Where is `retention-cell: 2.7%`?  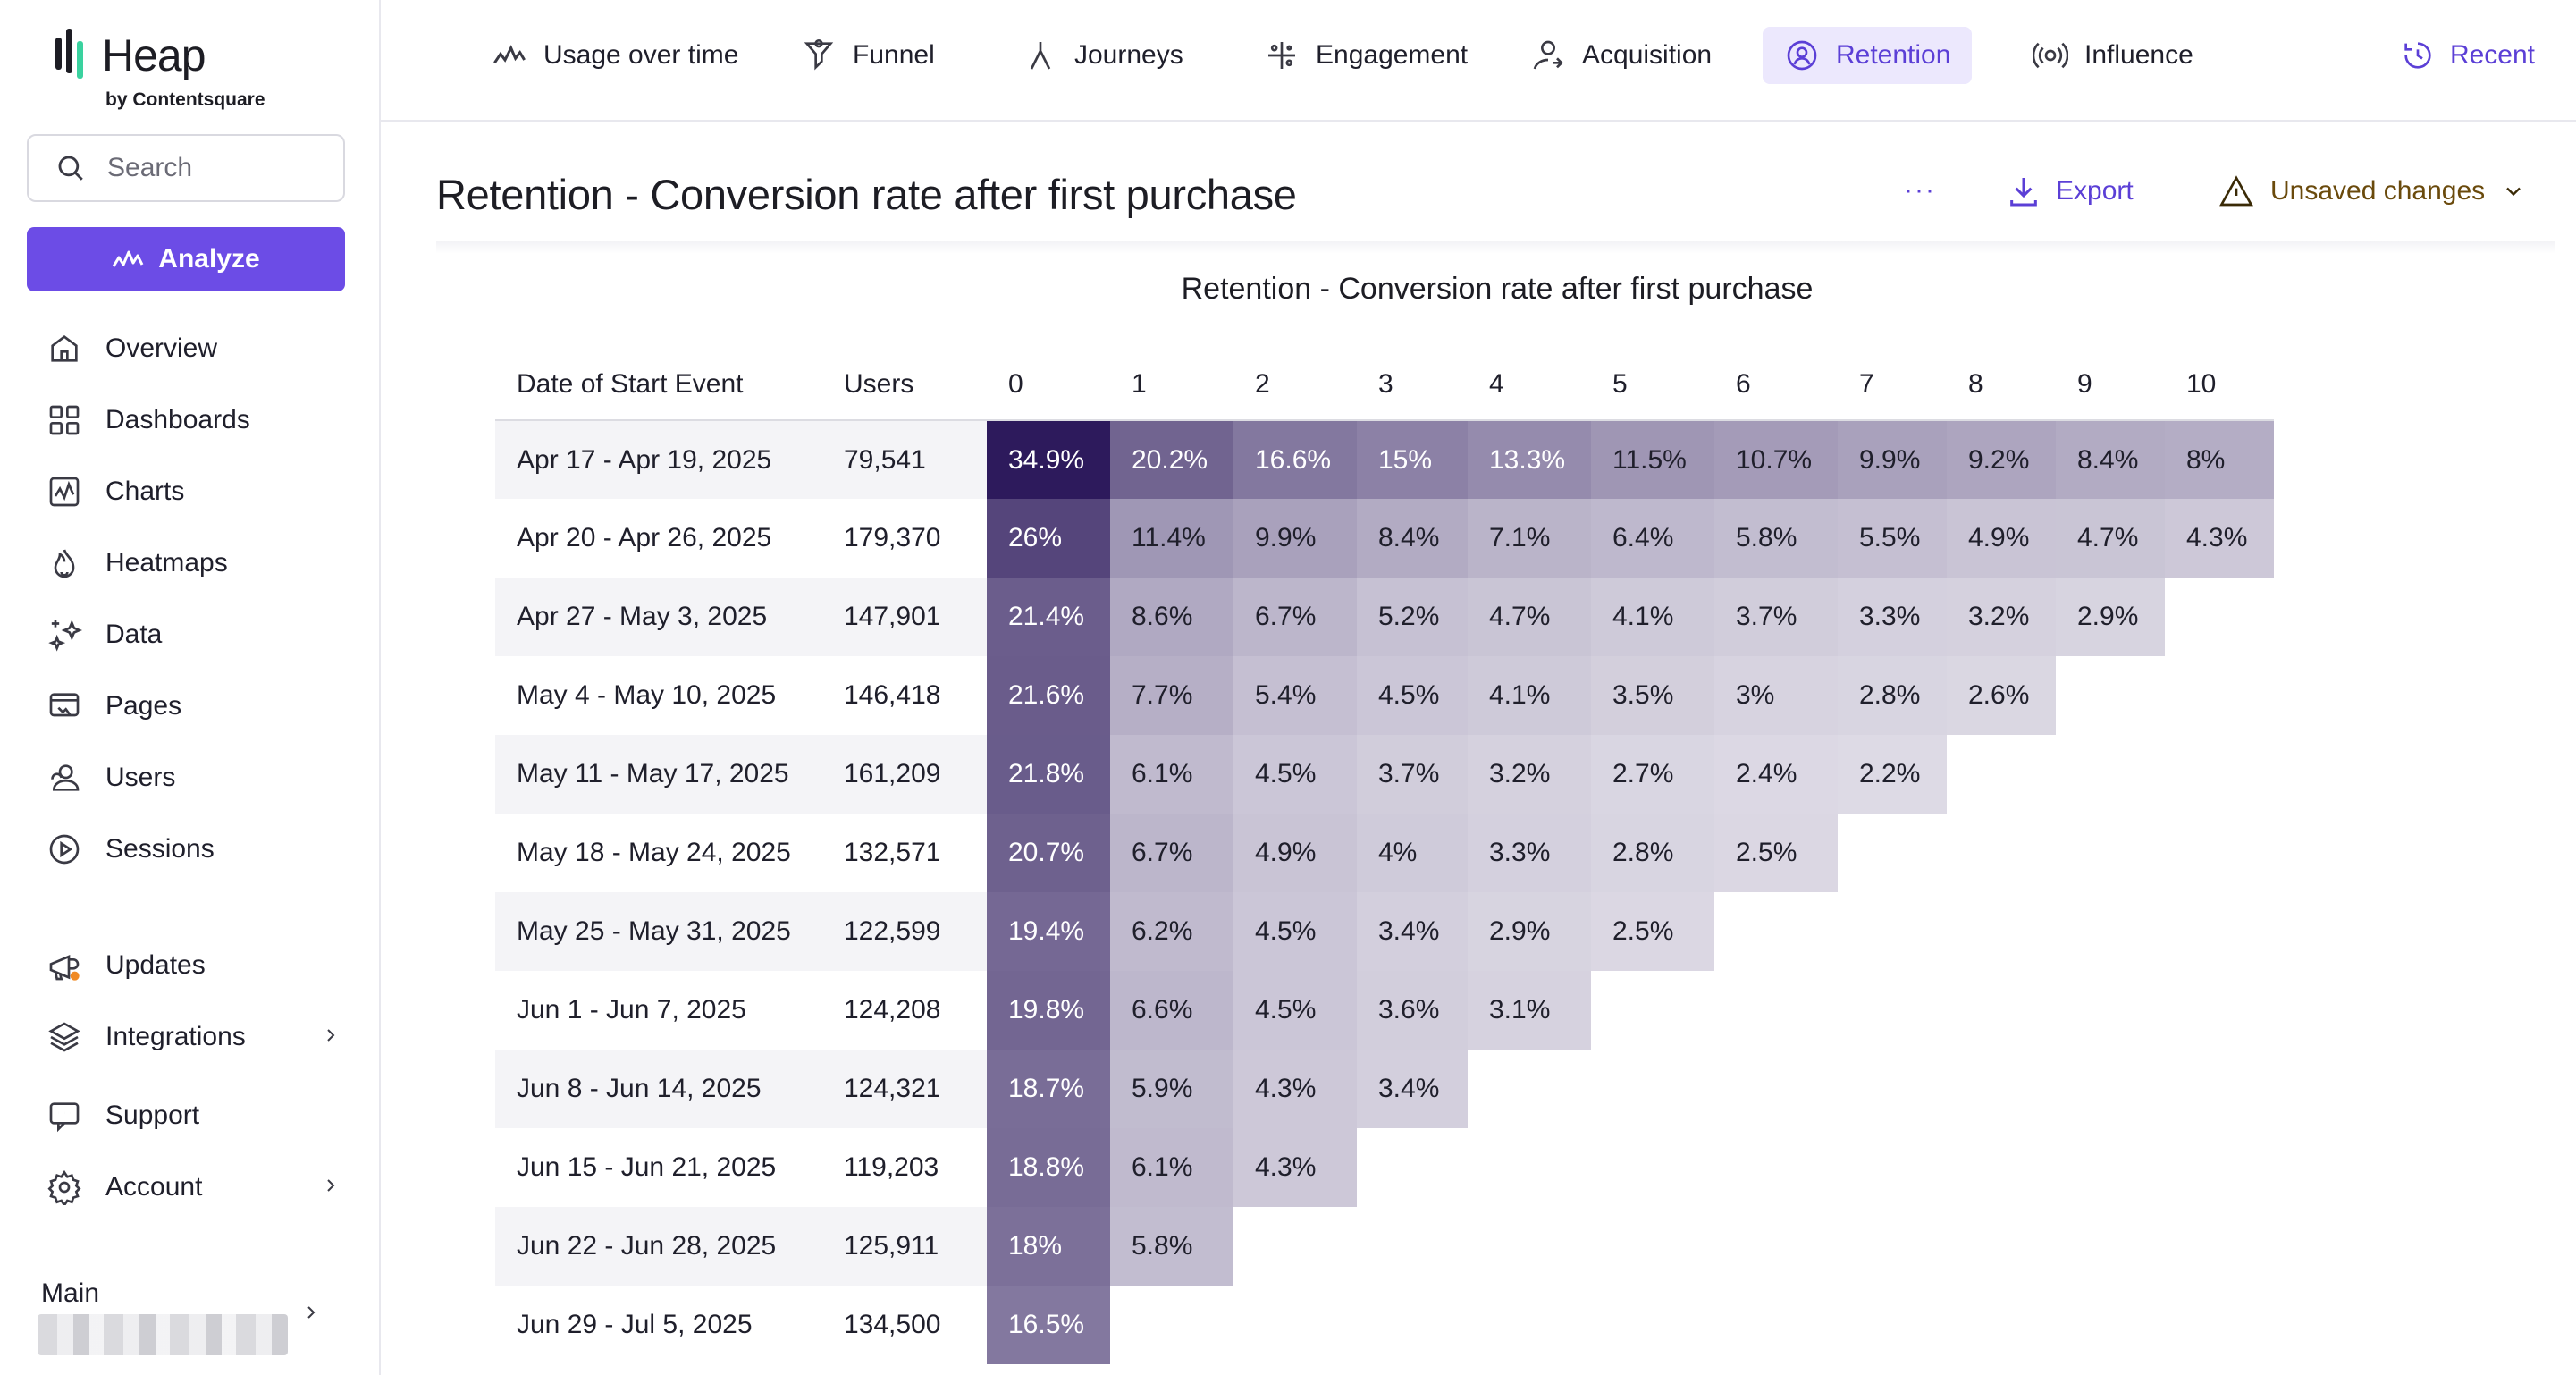 retention-cell: 2.7% is located at coordinates (1653, 774).